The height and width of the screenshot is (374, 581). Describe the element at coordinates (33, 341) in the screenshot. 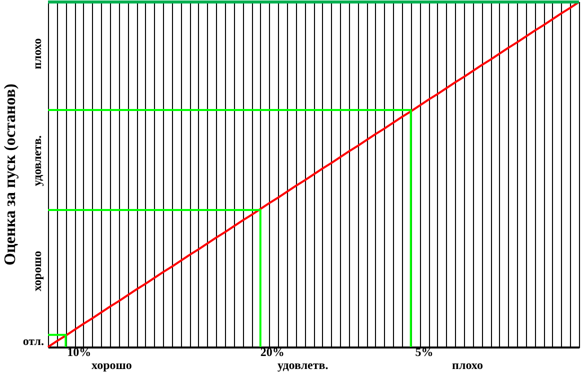

I see `text: отл.` at that location.